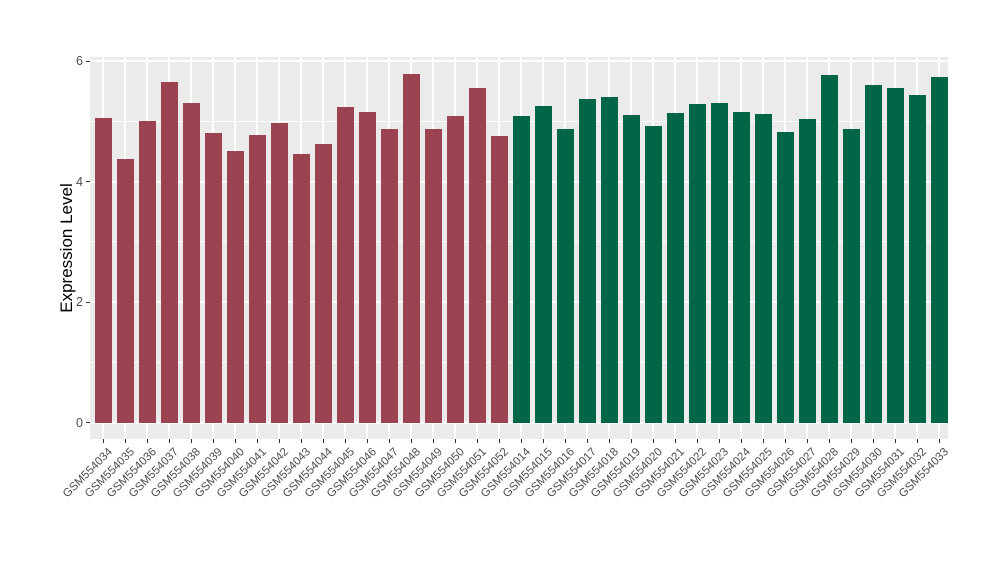  I want to click on bar-GSM554051, so click(477, 255).